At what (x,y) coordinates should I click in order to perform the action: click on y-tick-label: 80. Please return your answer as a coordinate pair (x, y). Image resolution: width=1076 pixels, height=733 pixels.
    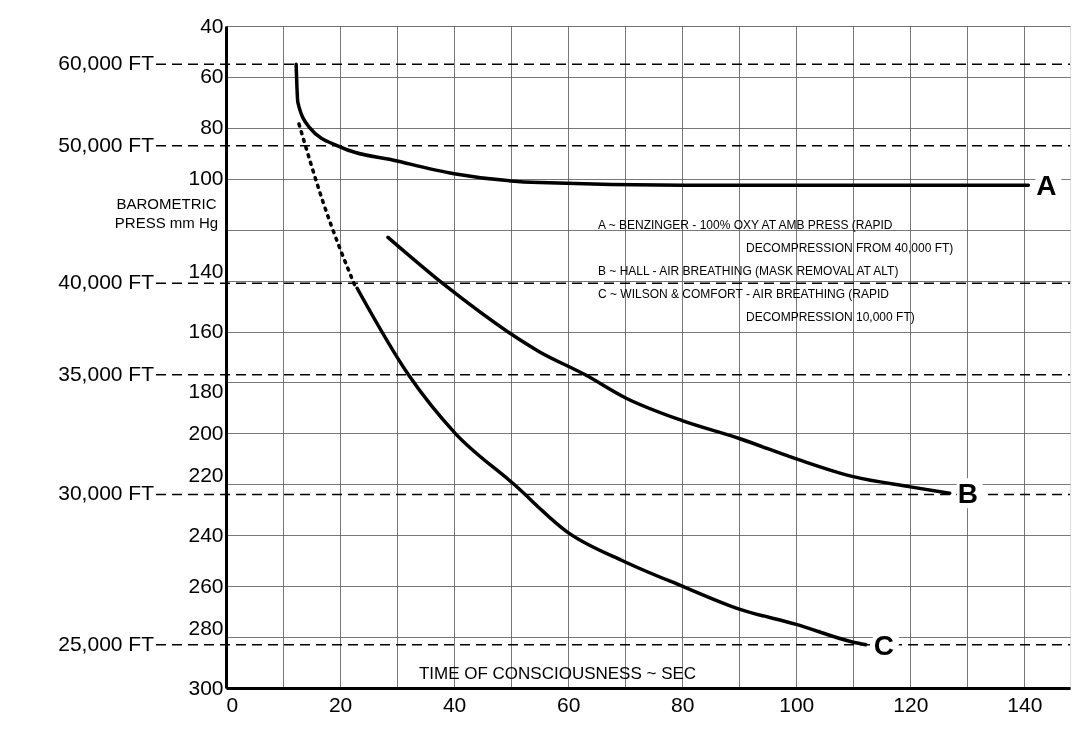
    Looking at the image, I should click on (212, 127).